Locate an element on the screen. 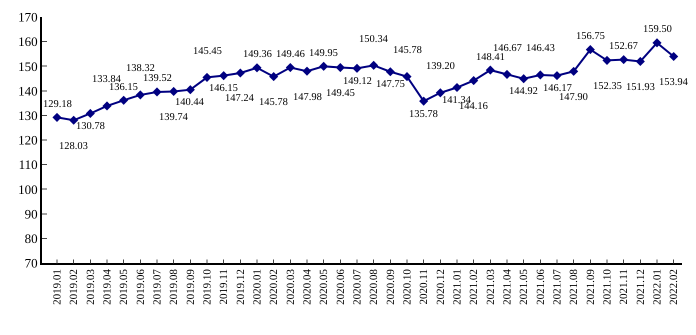 This screenshot has width=696, height=335. x-tick-label: 2020.04 is located at coordinates (308, 286).